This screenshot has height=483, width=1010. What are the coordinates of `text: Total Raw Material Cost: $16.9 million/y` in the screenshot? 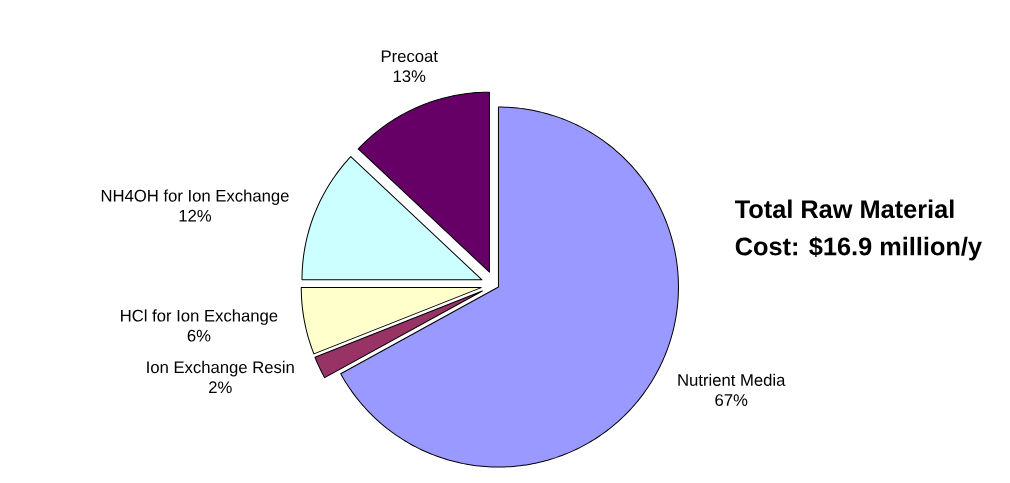 It's located at (858, 230).